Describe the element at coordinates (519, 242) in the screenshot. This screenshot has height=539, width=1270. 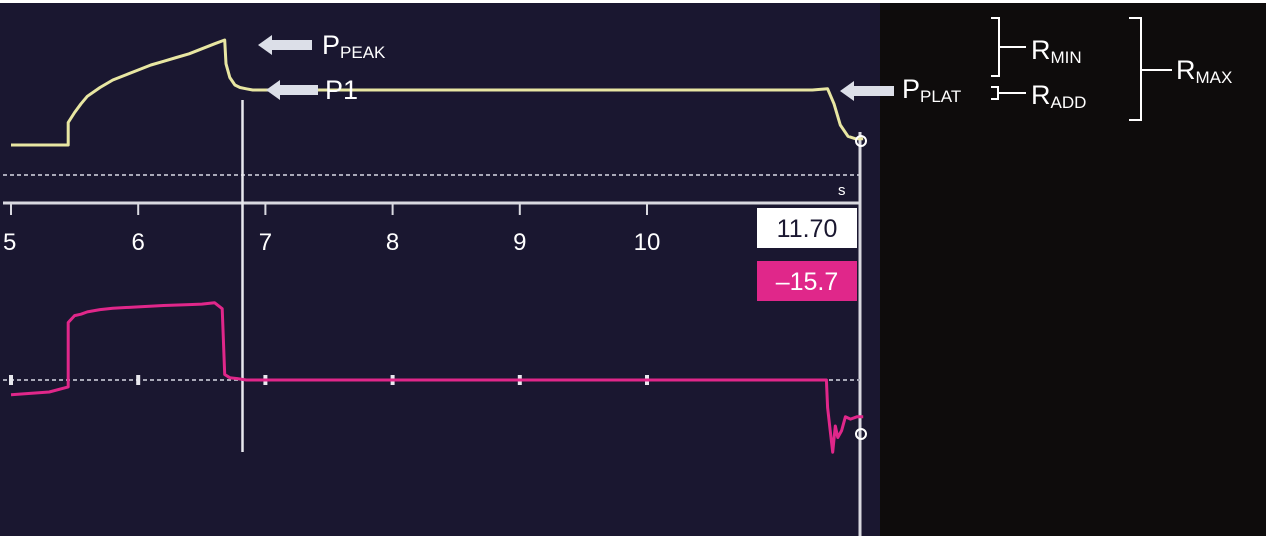
I see `tick-label-9: 9` at that location.